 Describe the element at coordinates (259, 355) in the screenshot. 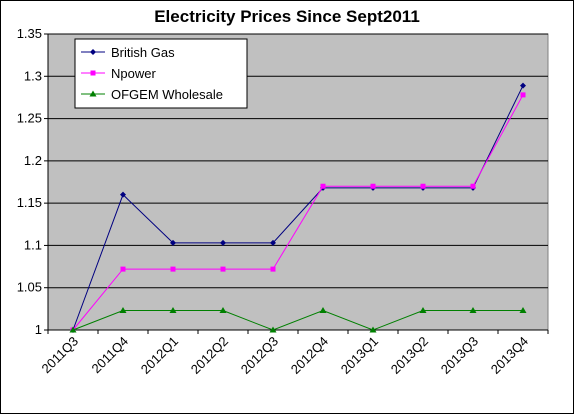

I see `x-tick-label: 2012Q3` at that location.